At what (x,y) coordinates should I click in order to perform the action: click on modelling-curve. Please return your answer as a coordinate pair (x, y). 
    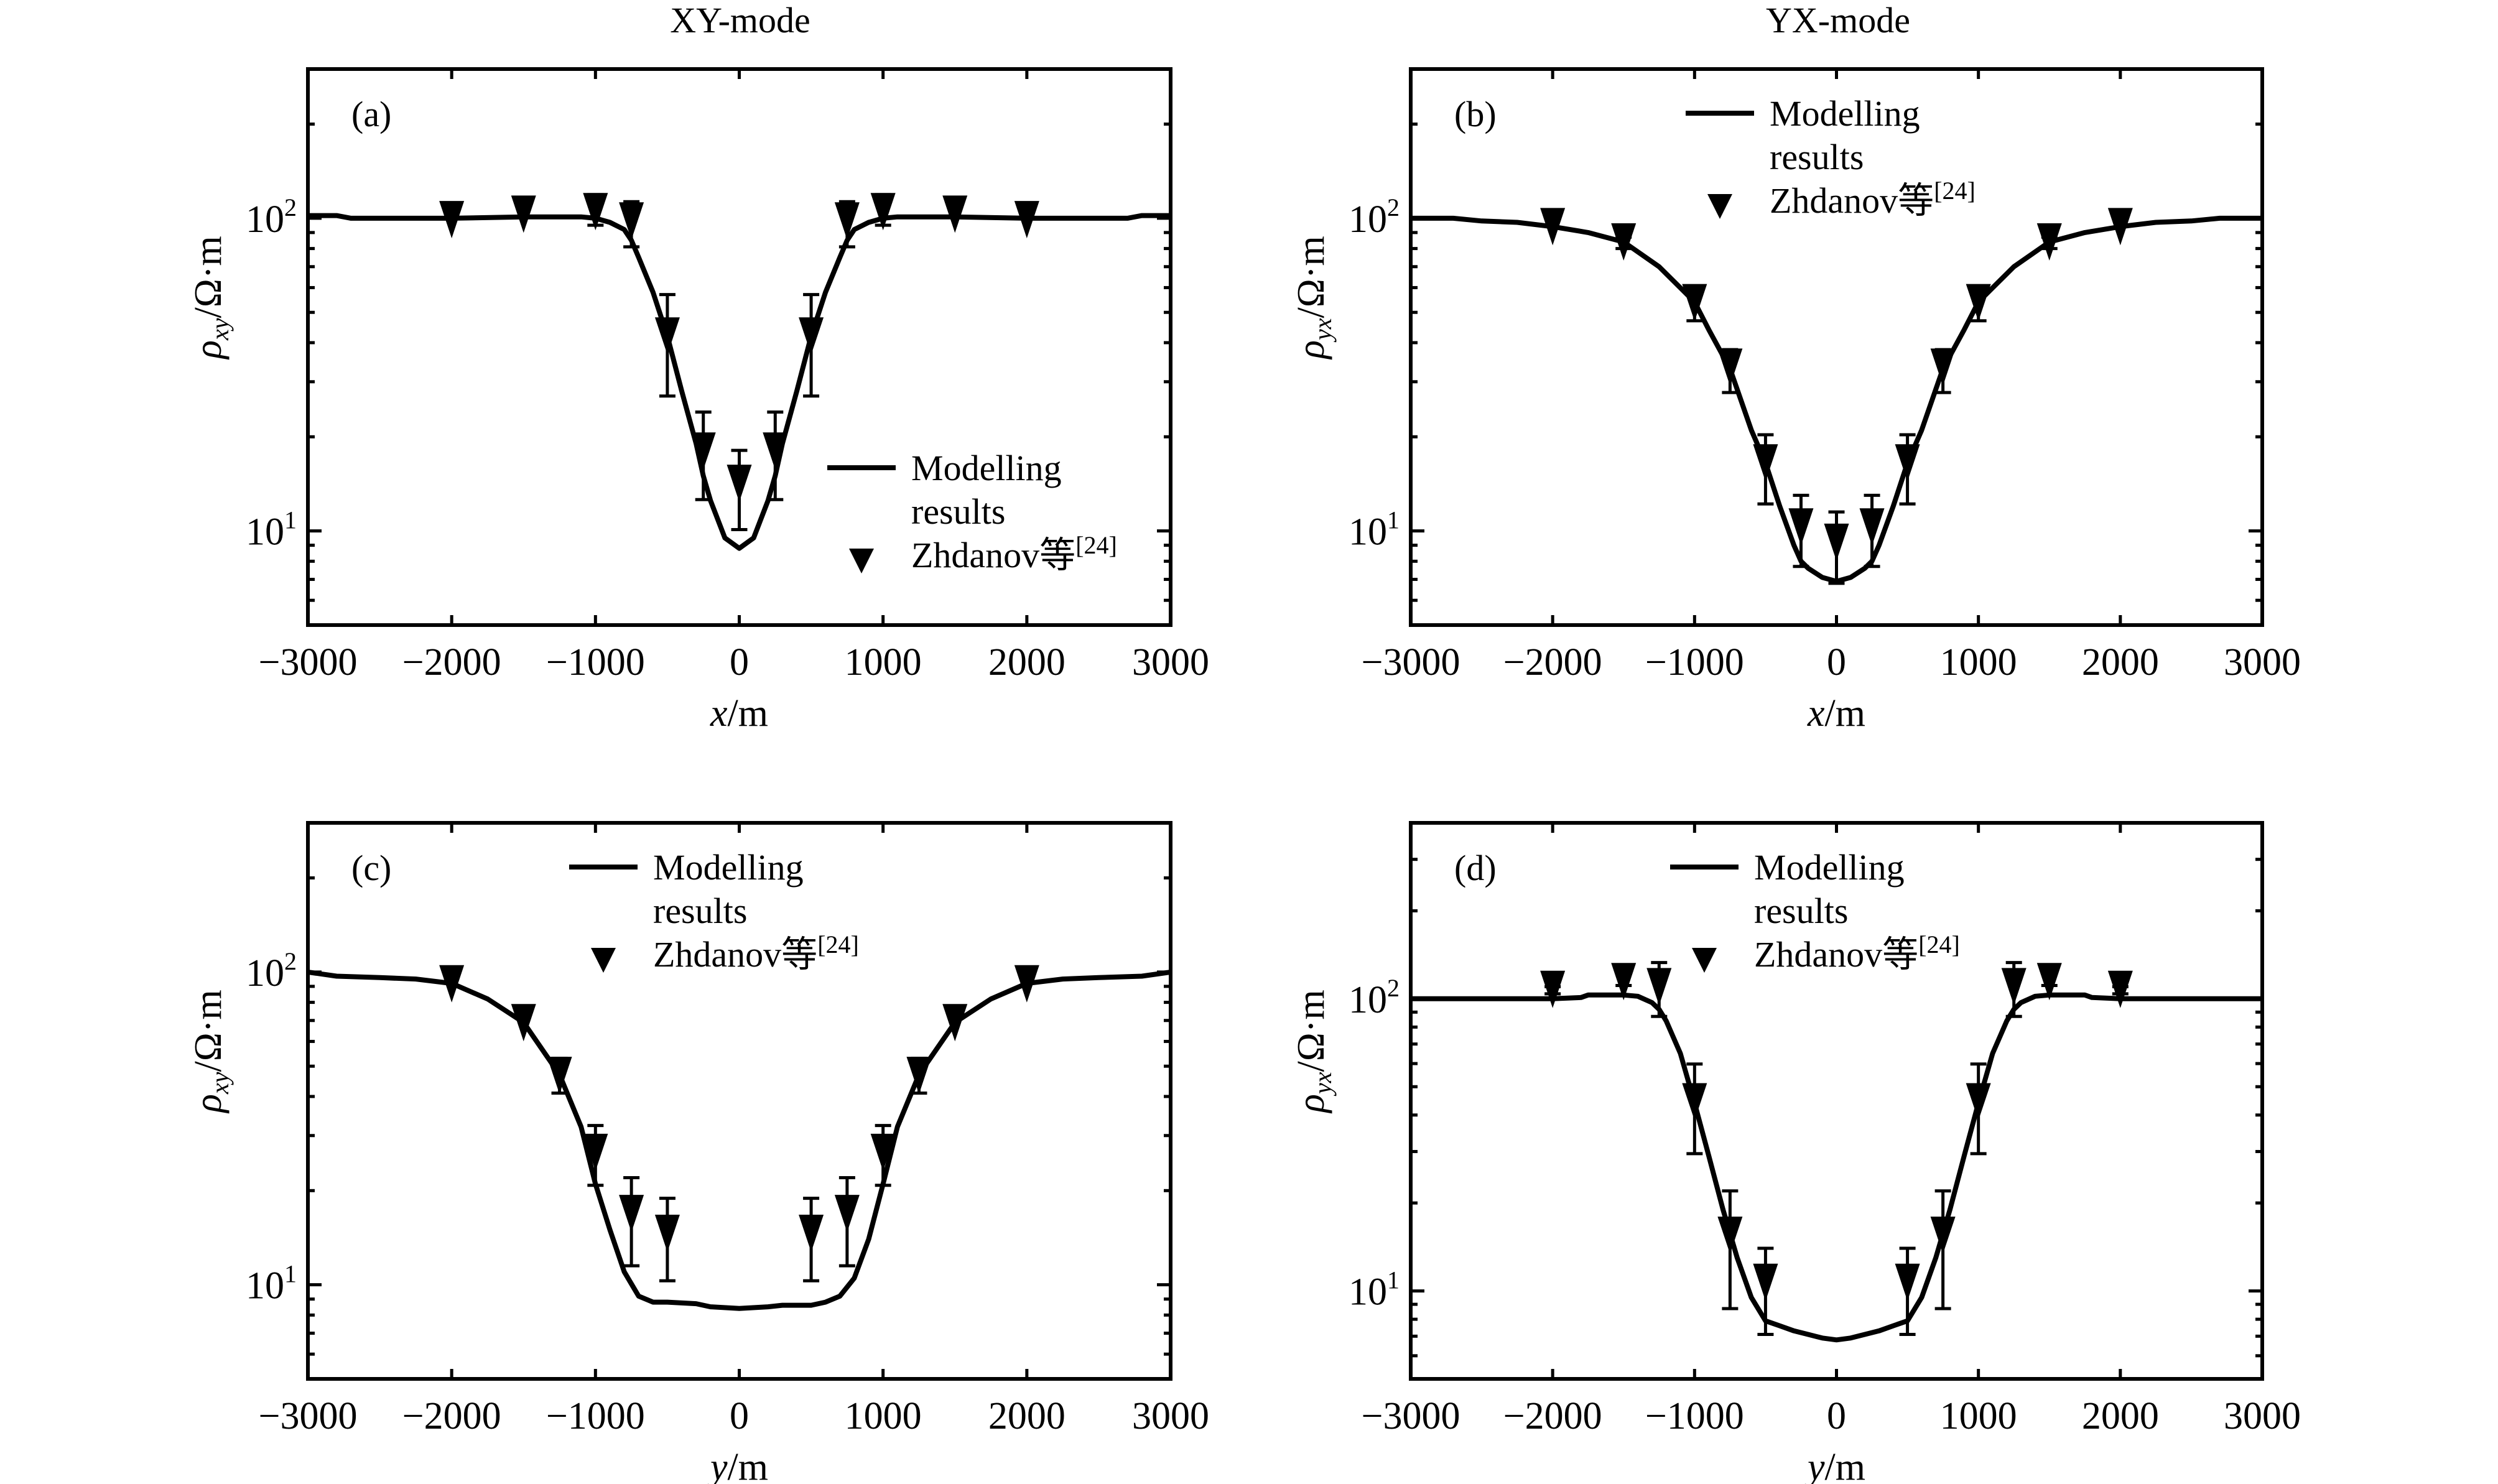
    Looking at the image, I should click on (1837, 1167).